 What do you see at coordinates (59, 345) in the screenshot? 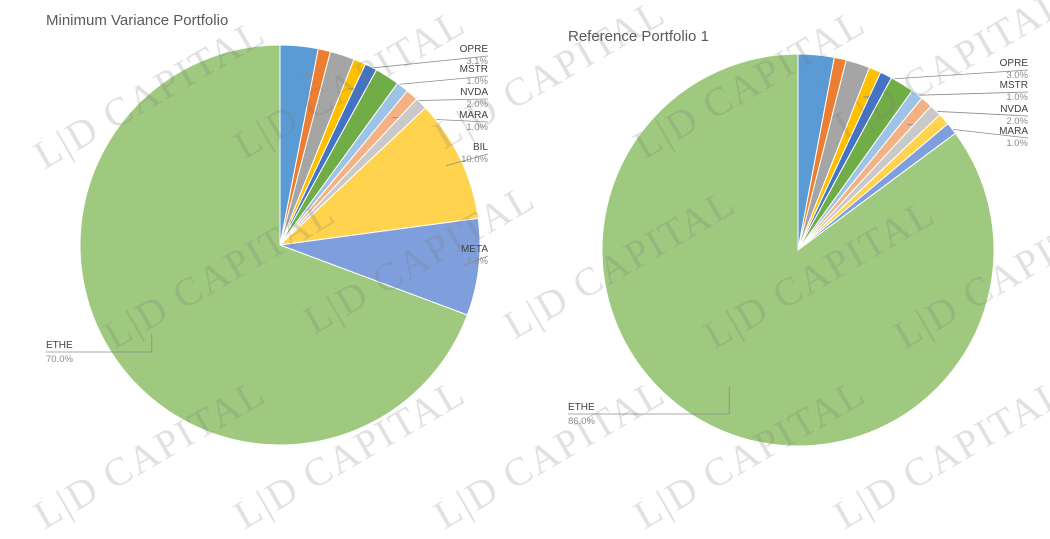
I see `pie1-label-ethe: ETHE` at bounding box center [59, 345].